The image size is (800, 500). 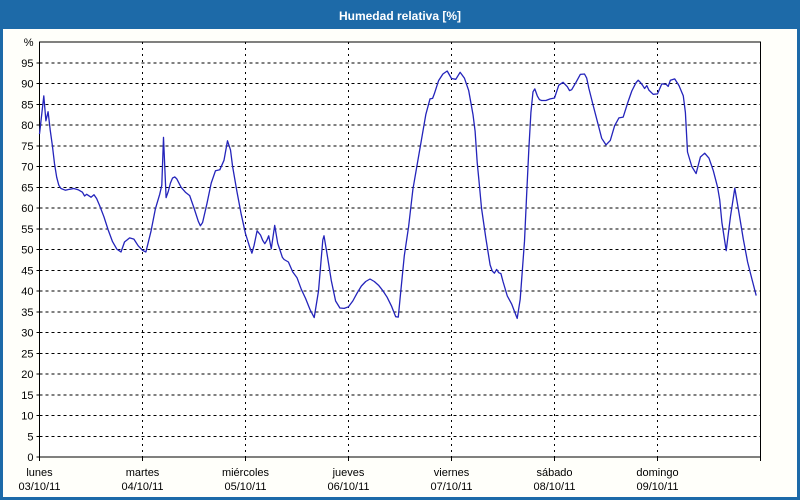 What do you see at coordinates (27, 313) in the screenshot?
I see `y-tick-label: 35` at bounding box center [27, 313].